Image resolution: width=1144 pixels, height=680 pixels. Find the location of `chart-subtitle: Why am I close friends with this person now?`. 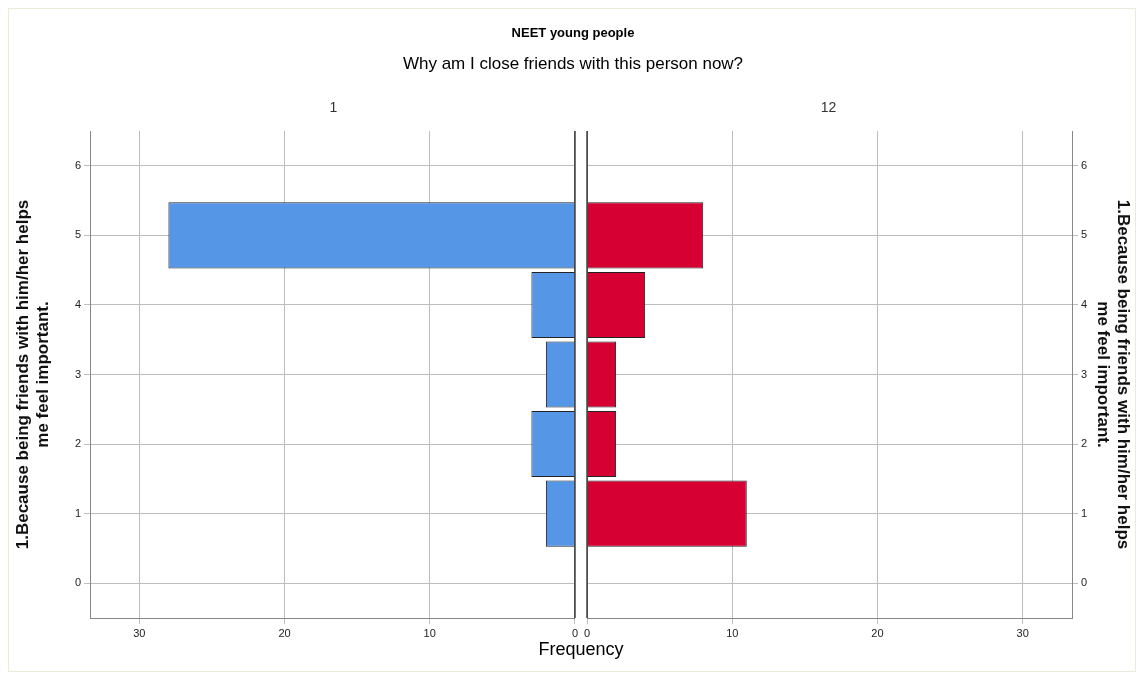

chart-subtitle: Why am I close friends with this person now? is located at coordinates (573, 64).